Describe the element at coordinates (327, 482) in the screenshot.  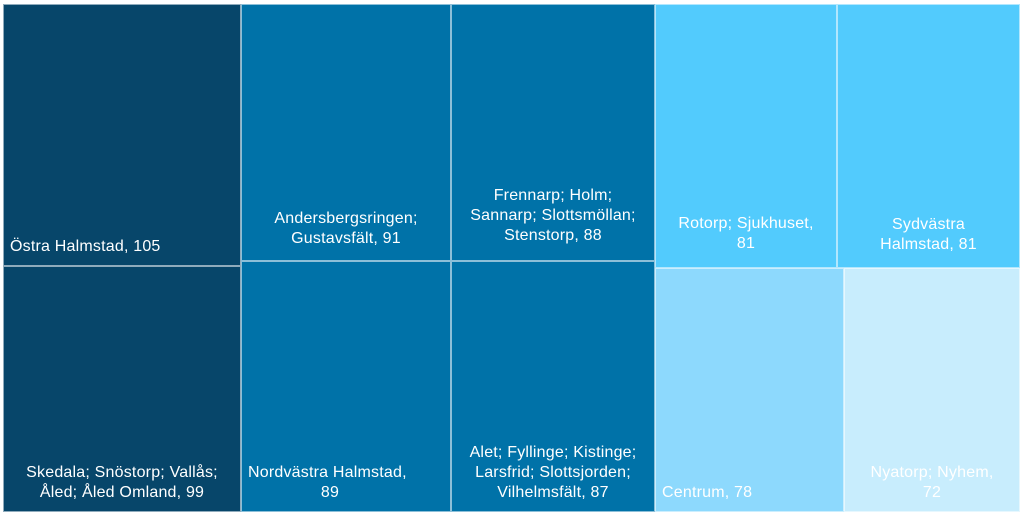
I see `tile-label: Nordvästra Halmstad, 89` at that location.